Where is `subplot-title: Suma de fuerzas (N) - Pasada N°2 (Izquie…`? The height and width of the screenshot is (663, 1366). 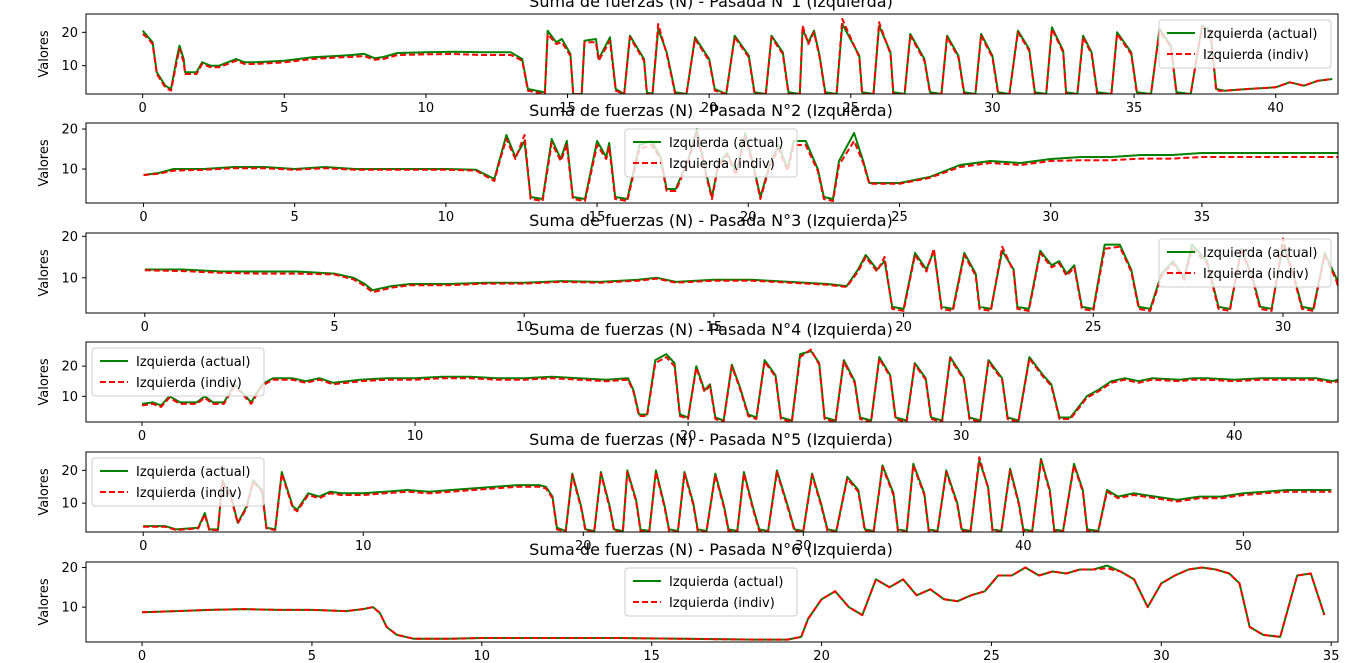
subplot-title: Suma de fuerzas (N) - Pasada N°2 (Izquie… is located at coordinates (711, 110).